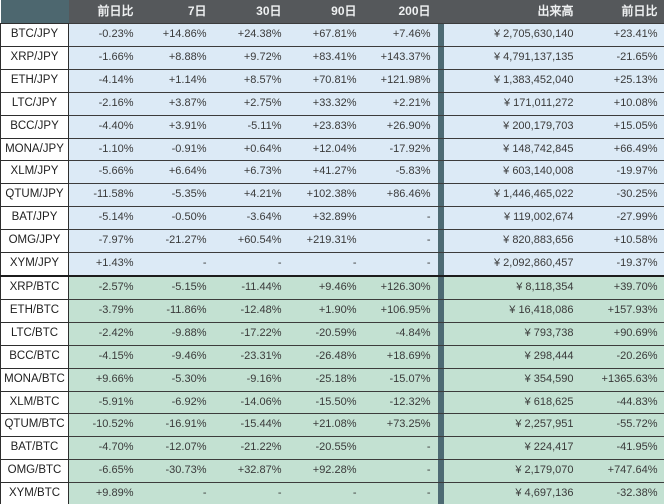  I want to click on percent-cell: +8.88%, so click(177, 57).